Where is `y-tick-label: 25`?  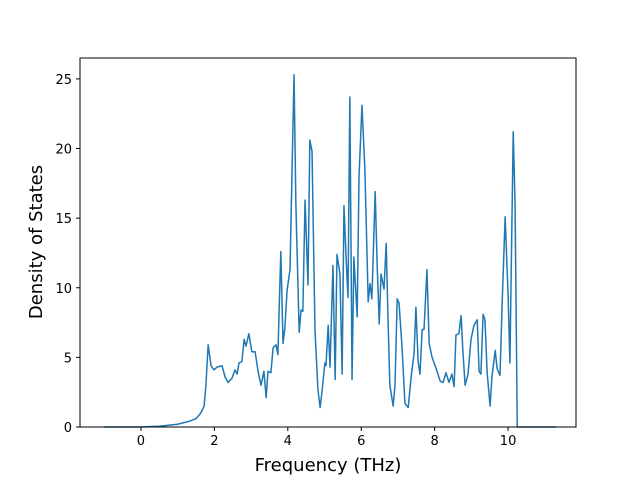
y-tick-label: 25 is located at coordinates (63, 80).